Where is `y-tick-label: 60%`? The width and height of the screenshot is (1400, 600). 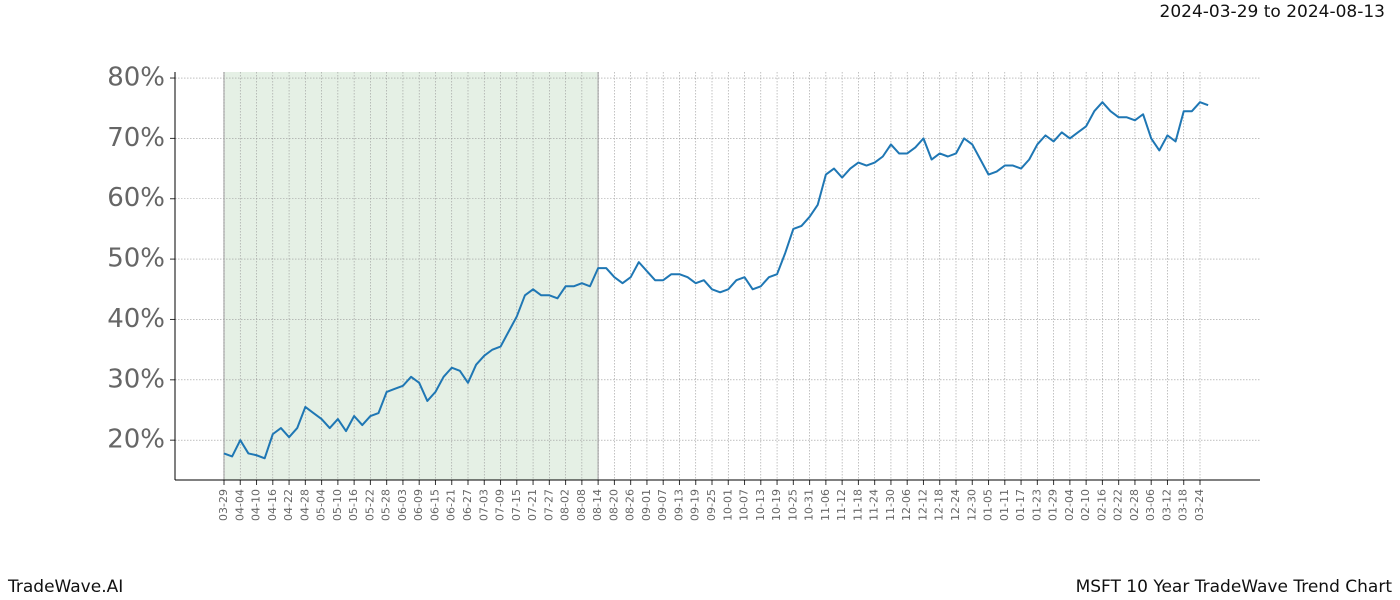 y-tick-label: 60% is located at coordinates (136, 198).